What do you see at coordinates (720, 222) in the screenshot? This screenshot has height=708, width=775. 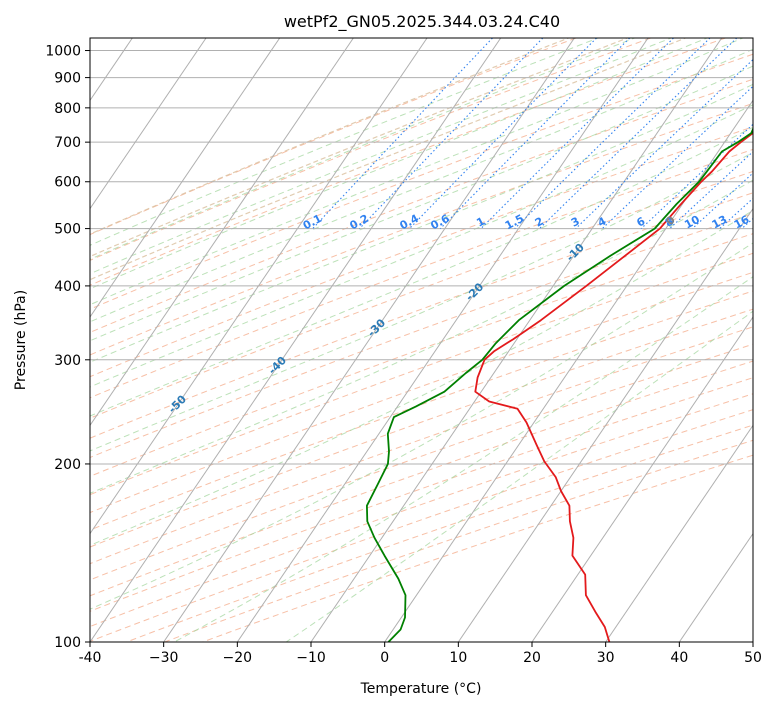 I see `mixing-ratio-label: 13` at bounding box center [720, 222].